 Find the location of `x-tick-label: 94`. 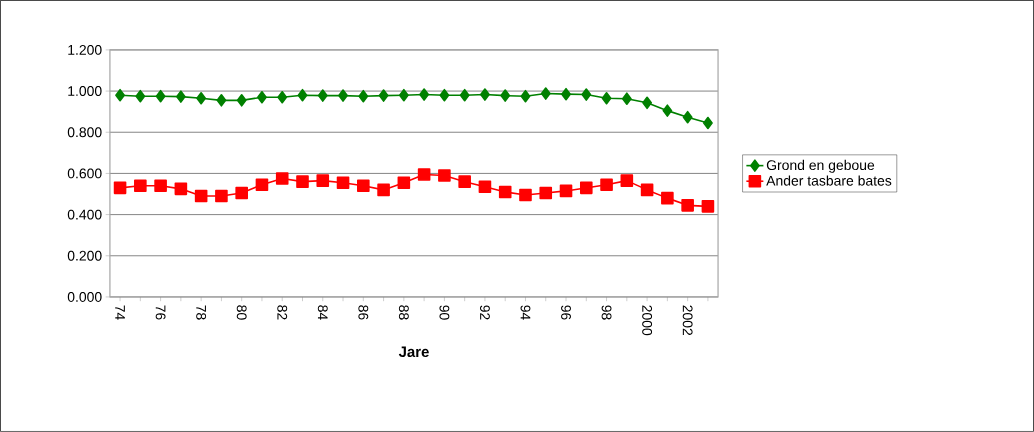

x-tick-label: 94 is located at coordinates (525, 312).